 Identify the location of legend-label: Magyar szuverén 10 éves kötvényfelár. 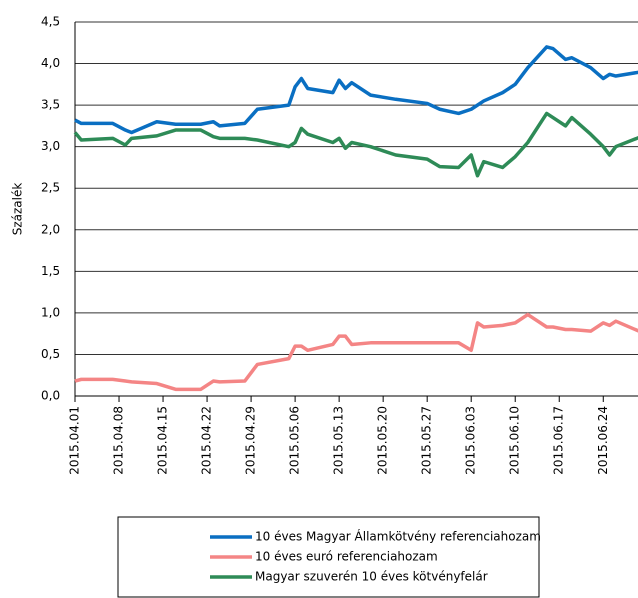
(371, 577).